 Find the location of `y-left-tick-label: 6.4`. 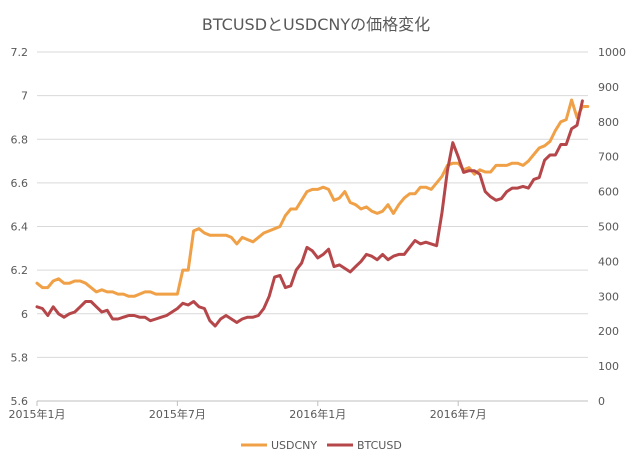

y-left-tick-label: 6.4 is located at coordinates (20, 227).